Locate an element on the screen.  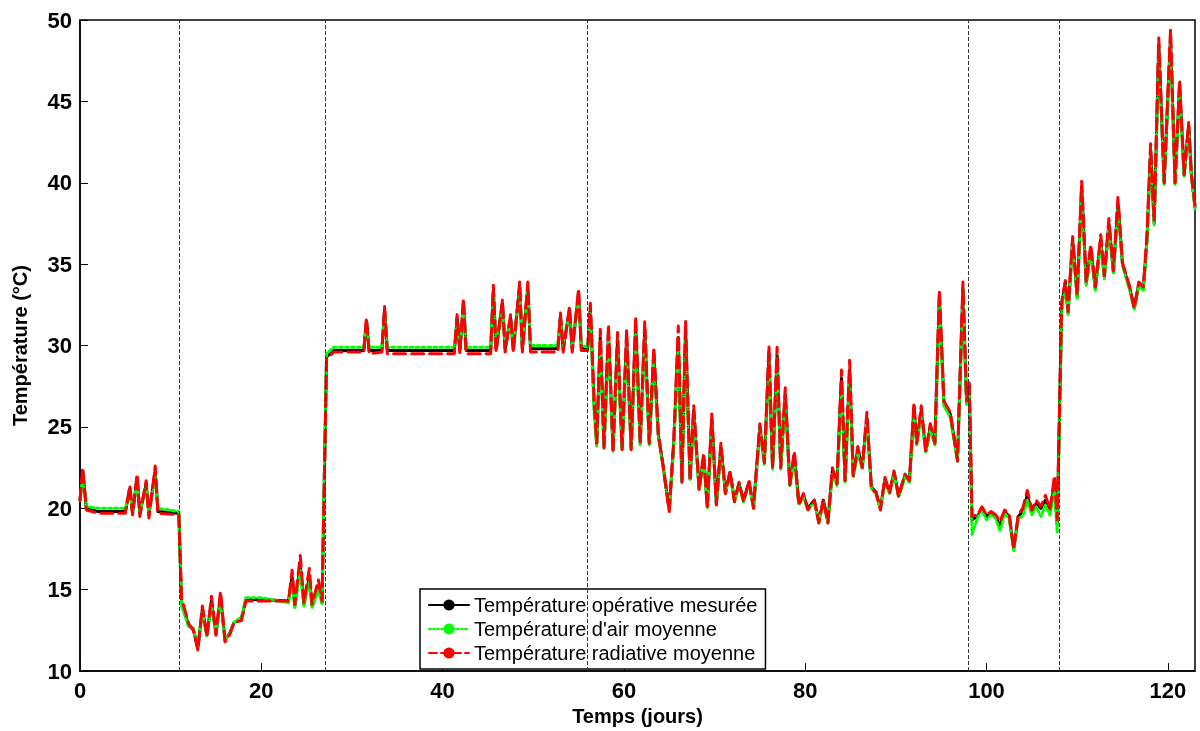
x-tick-label: 60 is located at coordinates (624, 690).